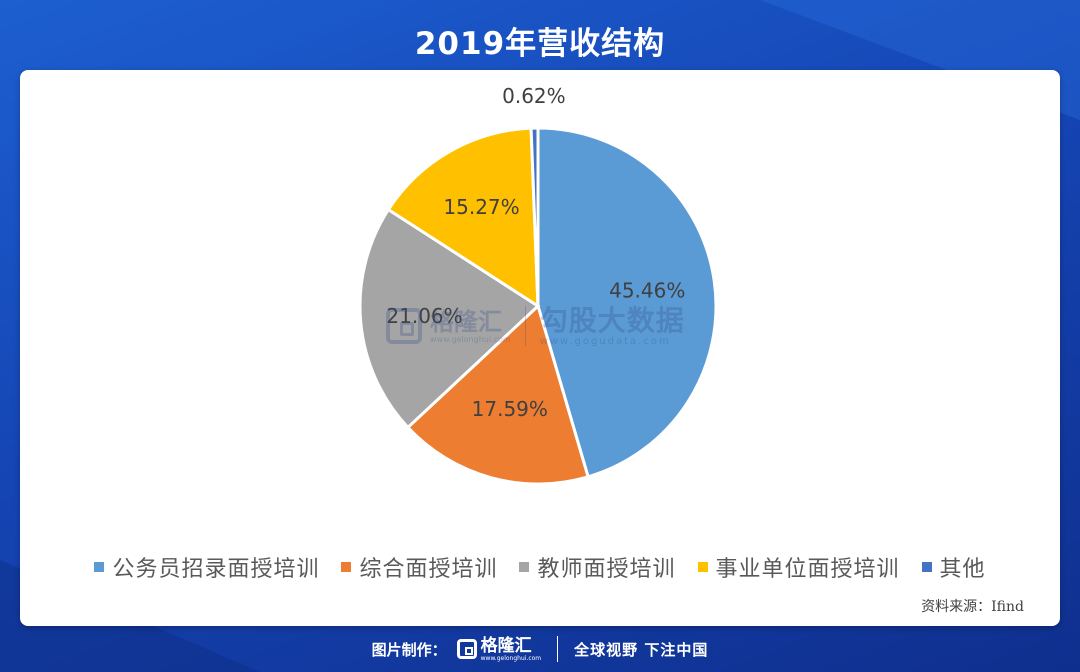 This screenshot has height=672, width=1080. Describe the element at coordinates (540, 44) in the screenshot. I see `page-title: 2019年营收结构` at that location.